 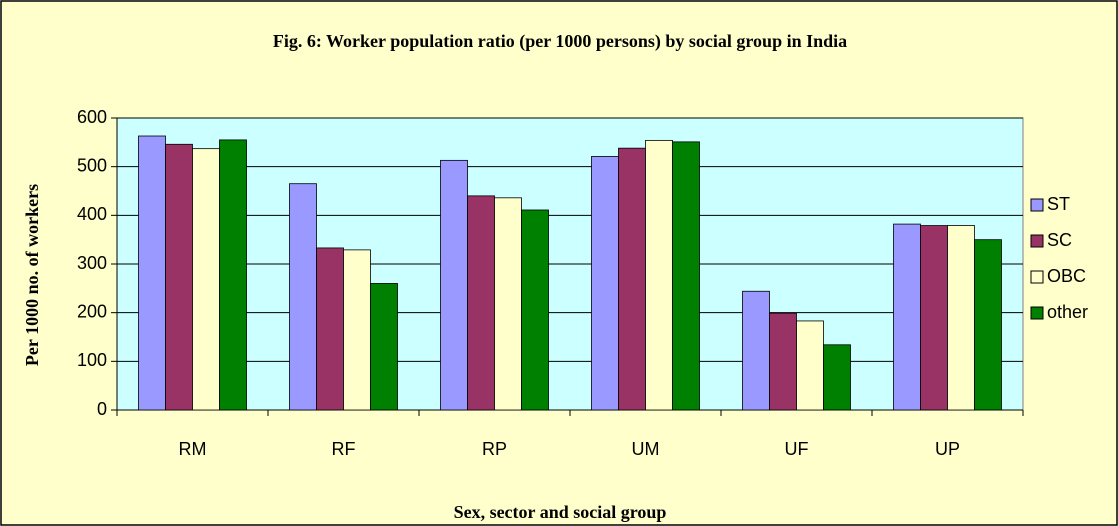 I want to click on x-tick-label: UM, so click(x=646, y=449).